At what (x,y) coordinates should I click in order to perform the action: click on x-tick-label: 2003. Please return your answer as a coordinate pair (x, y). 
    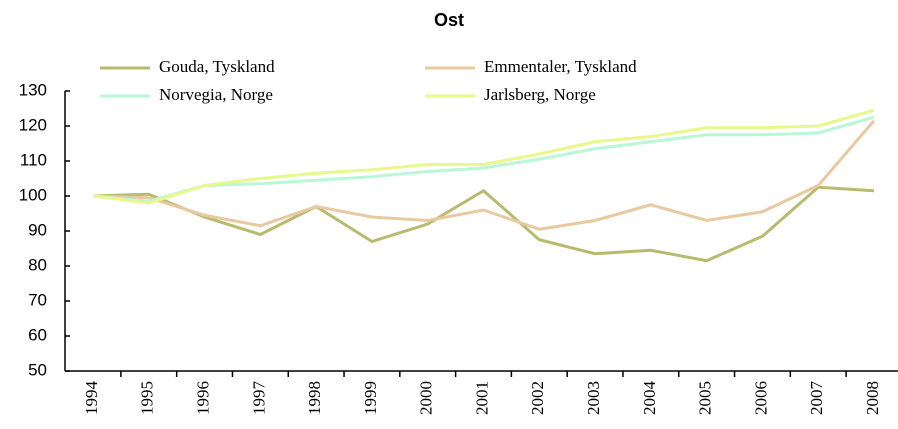
    Looking at the image, I should click on (593, 398).